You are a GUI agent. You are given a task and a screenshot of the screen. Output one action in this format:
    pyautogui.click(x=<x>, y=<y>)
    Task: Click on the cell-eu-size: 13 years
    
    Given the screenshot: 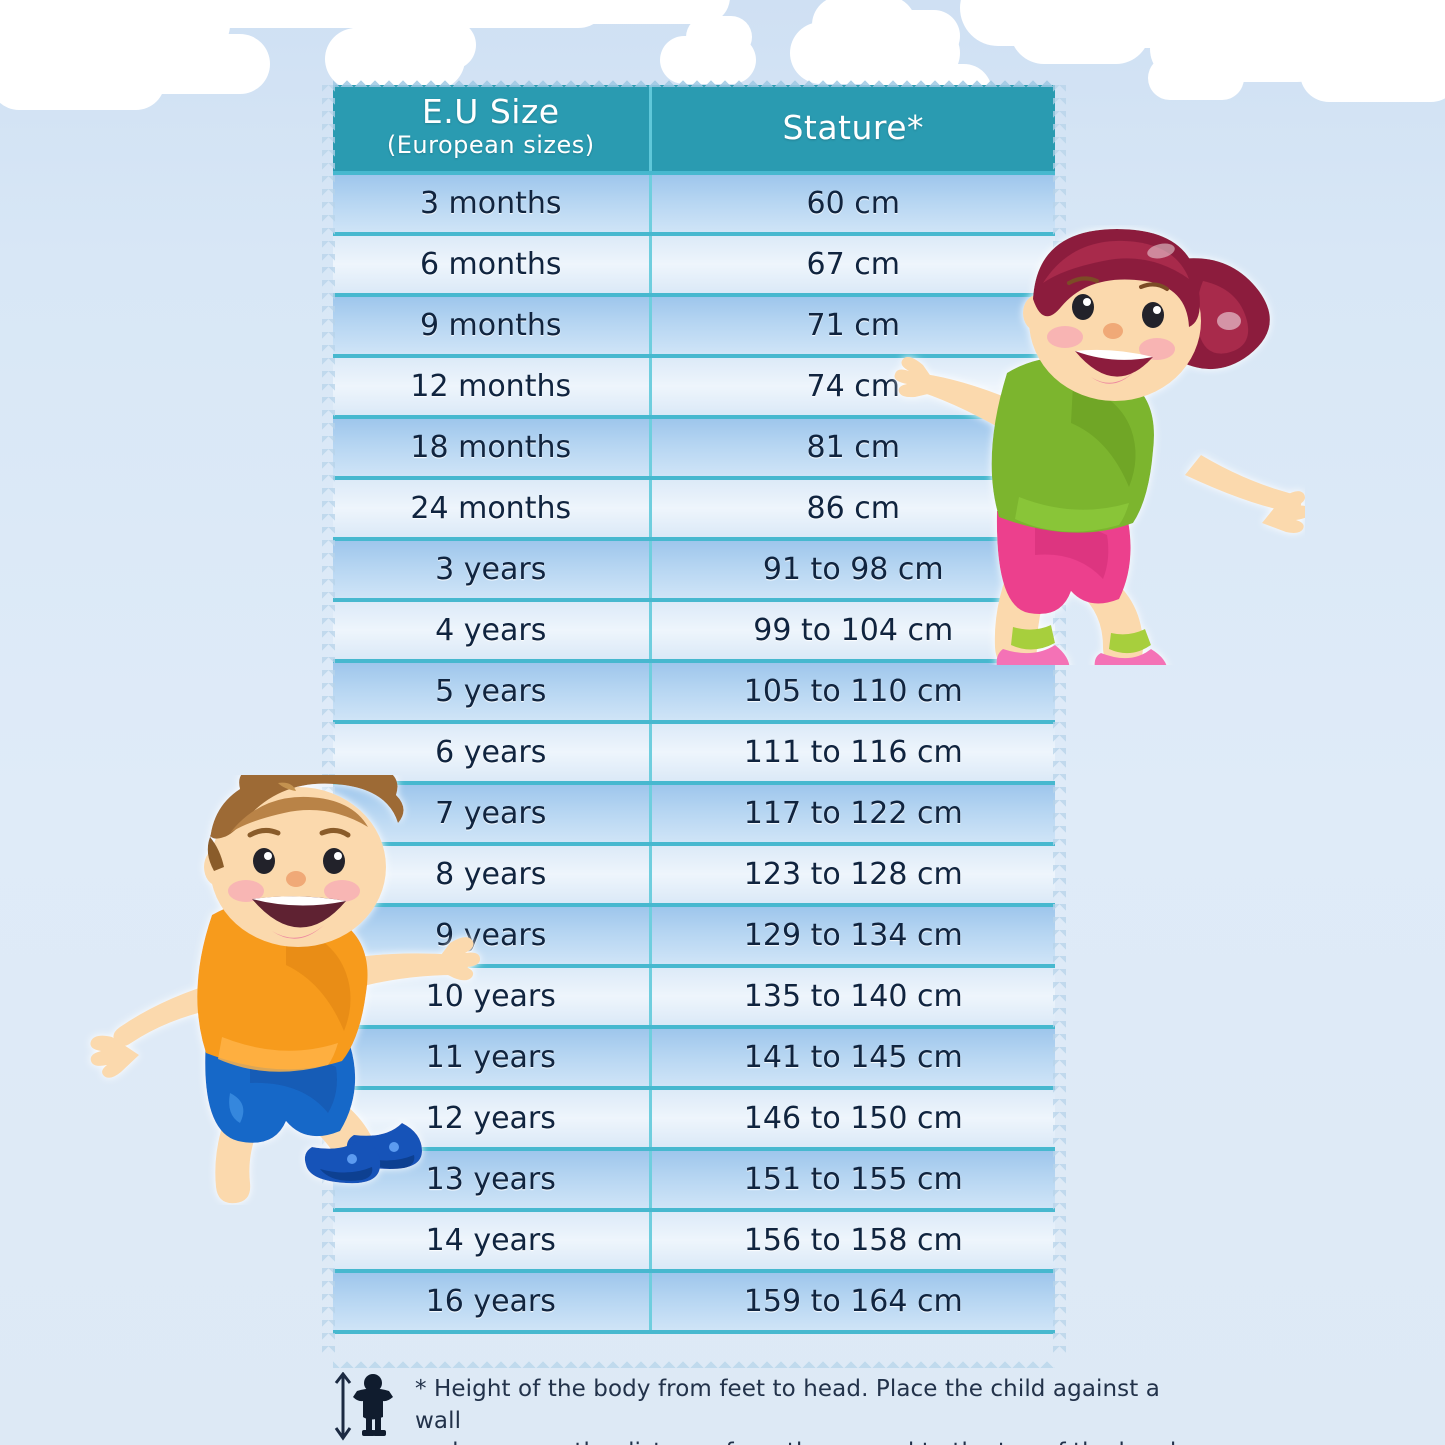 What is the action you would take?
    pyautogui.click(x=492, y=1179)
    